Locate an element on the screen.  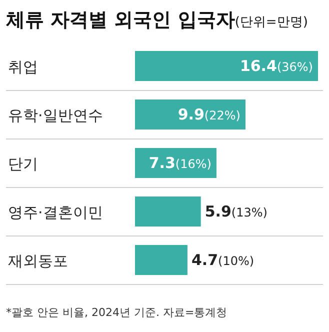
y-tick-label: 영주·결혼이민 is located at coordinates (55, 213).